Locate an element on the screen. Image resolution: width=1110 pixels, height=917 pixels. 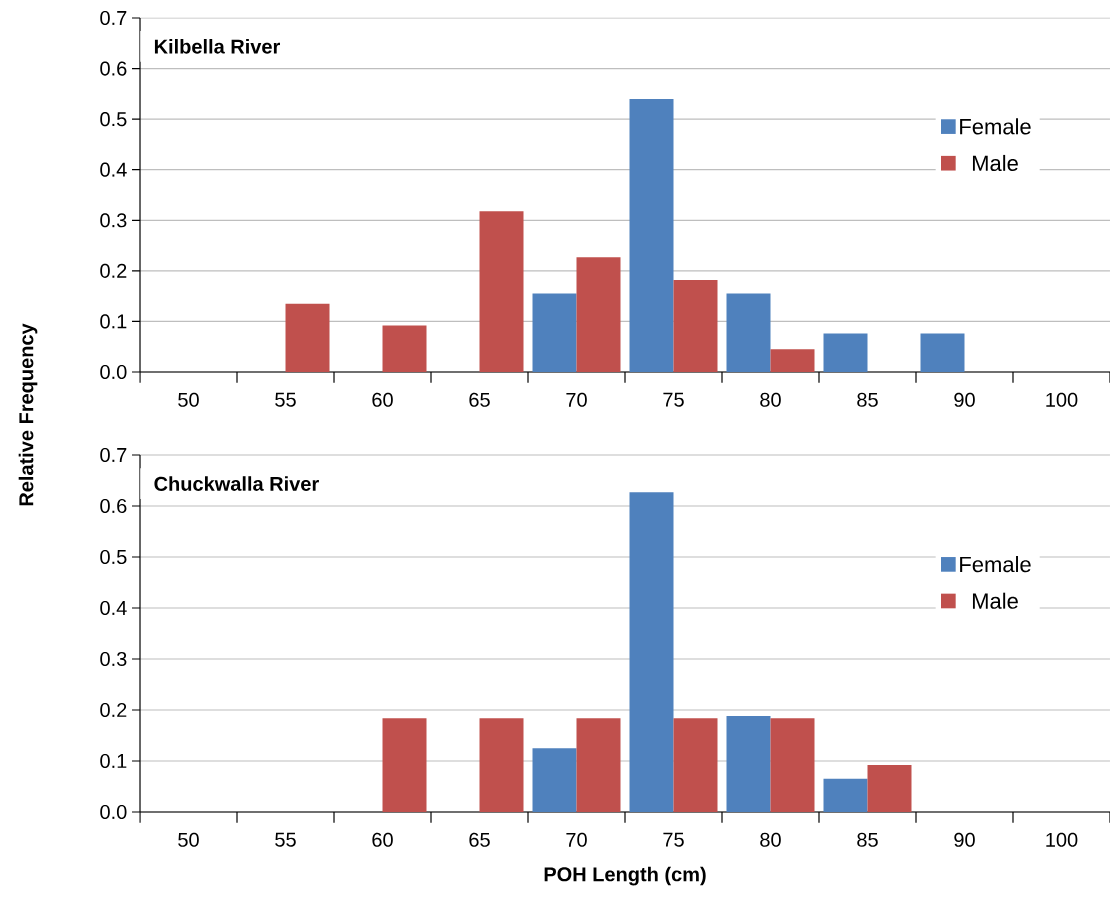
text: Chuckwalla River is located at coordinates (236, 483).